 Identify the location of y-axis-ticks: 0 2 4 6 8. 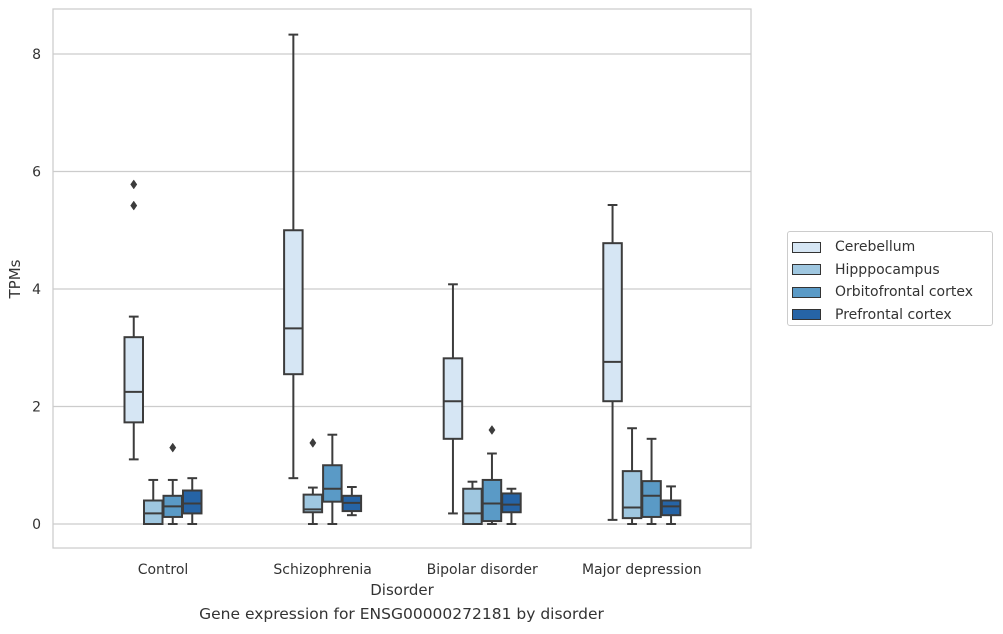
(36, 290).